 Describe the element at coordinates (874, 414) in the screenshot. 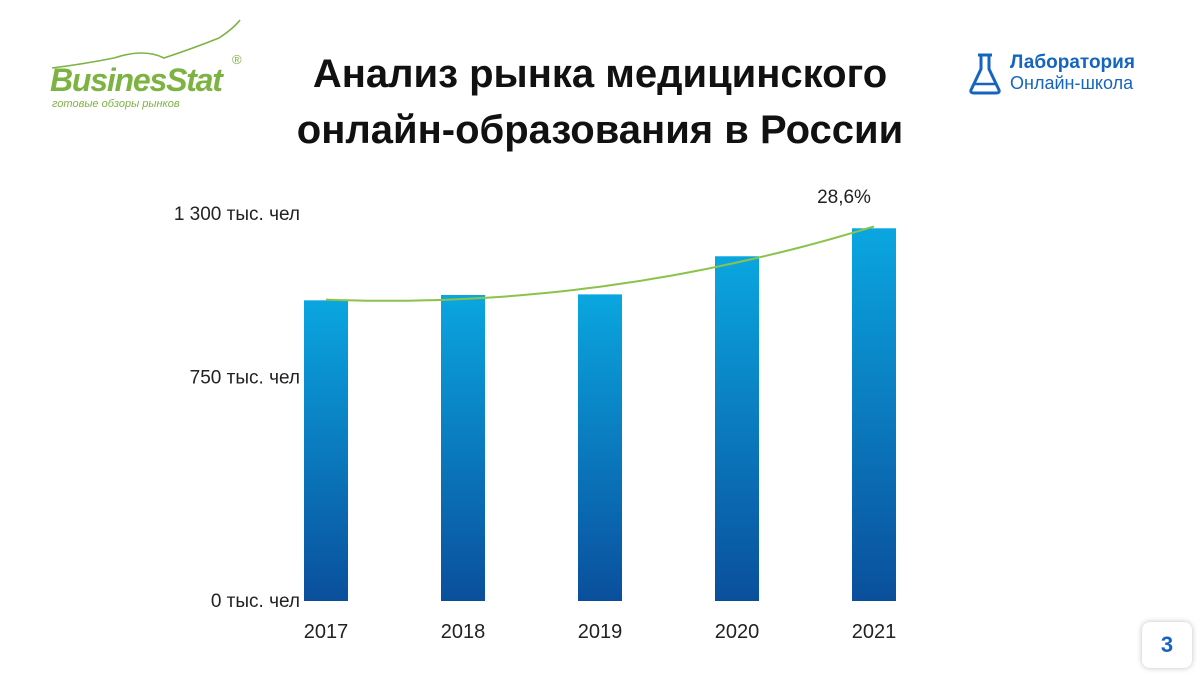

I see `bar-2021` at that location.